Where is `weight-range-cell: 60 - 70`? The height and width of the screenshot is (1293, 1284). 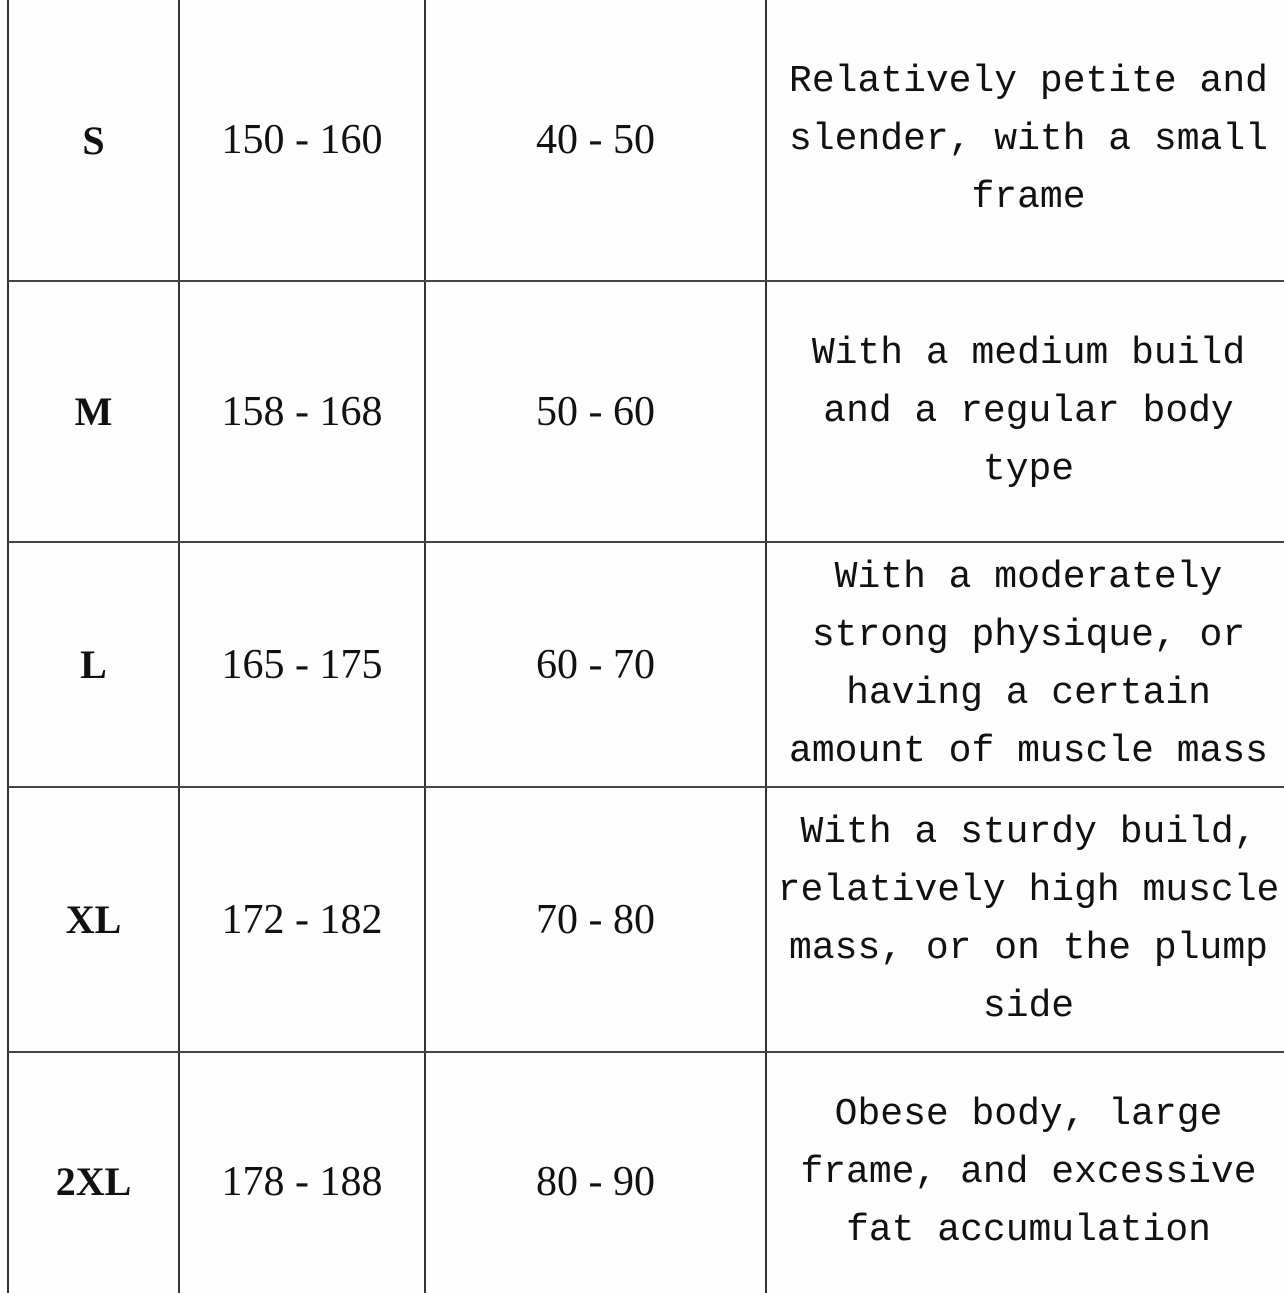 weight-range-cell: 60 - 70 is located at coordinates (595, 664).